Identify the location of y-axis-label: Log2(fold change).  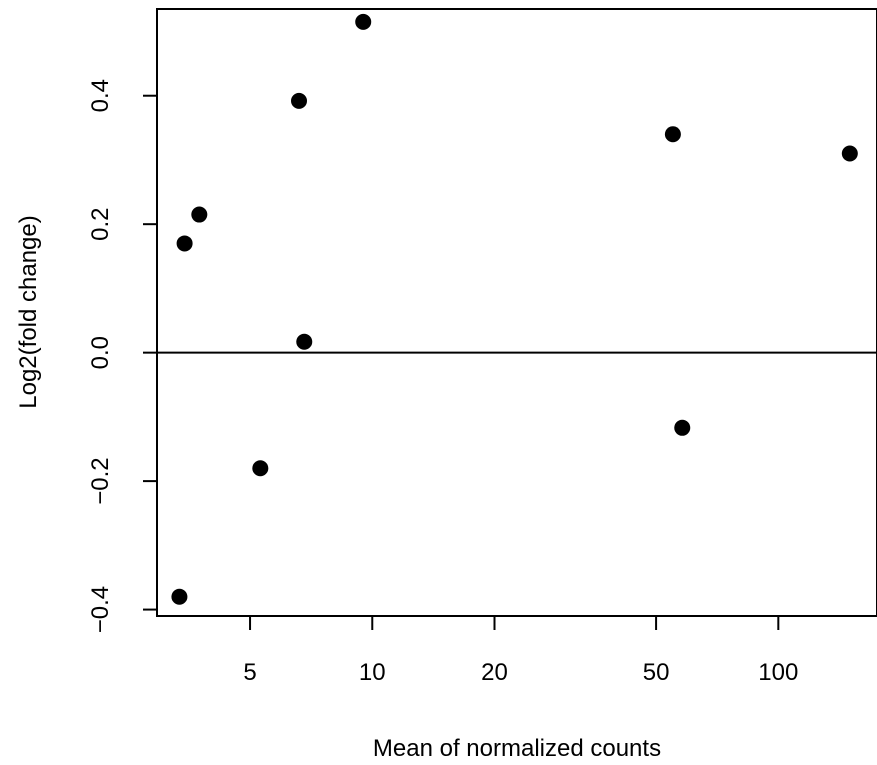
(28, 311).